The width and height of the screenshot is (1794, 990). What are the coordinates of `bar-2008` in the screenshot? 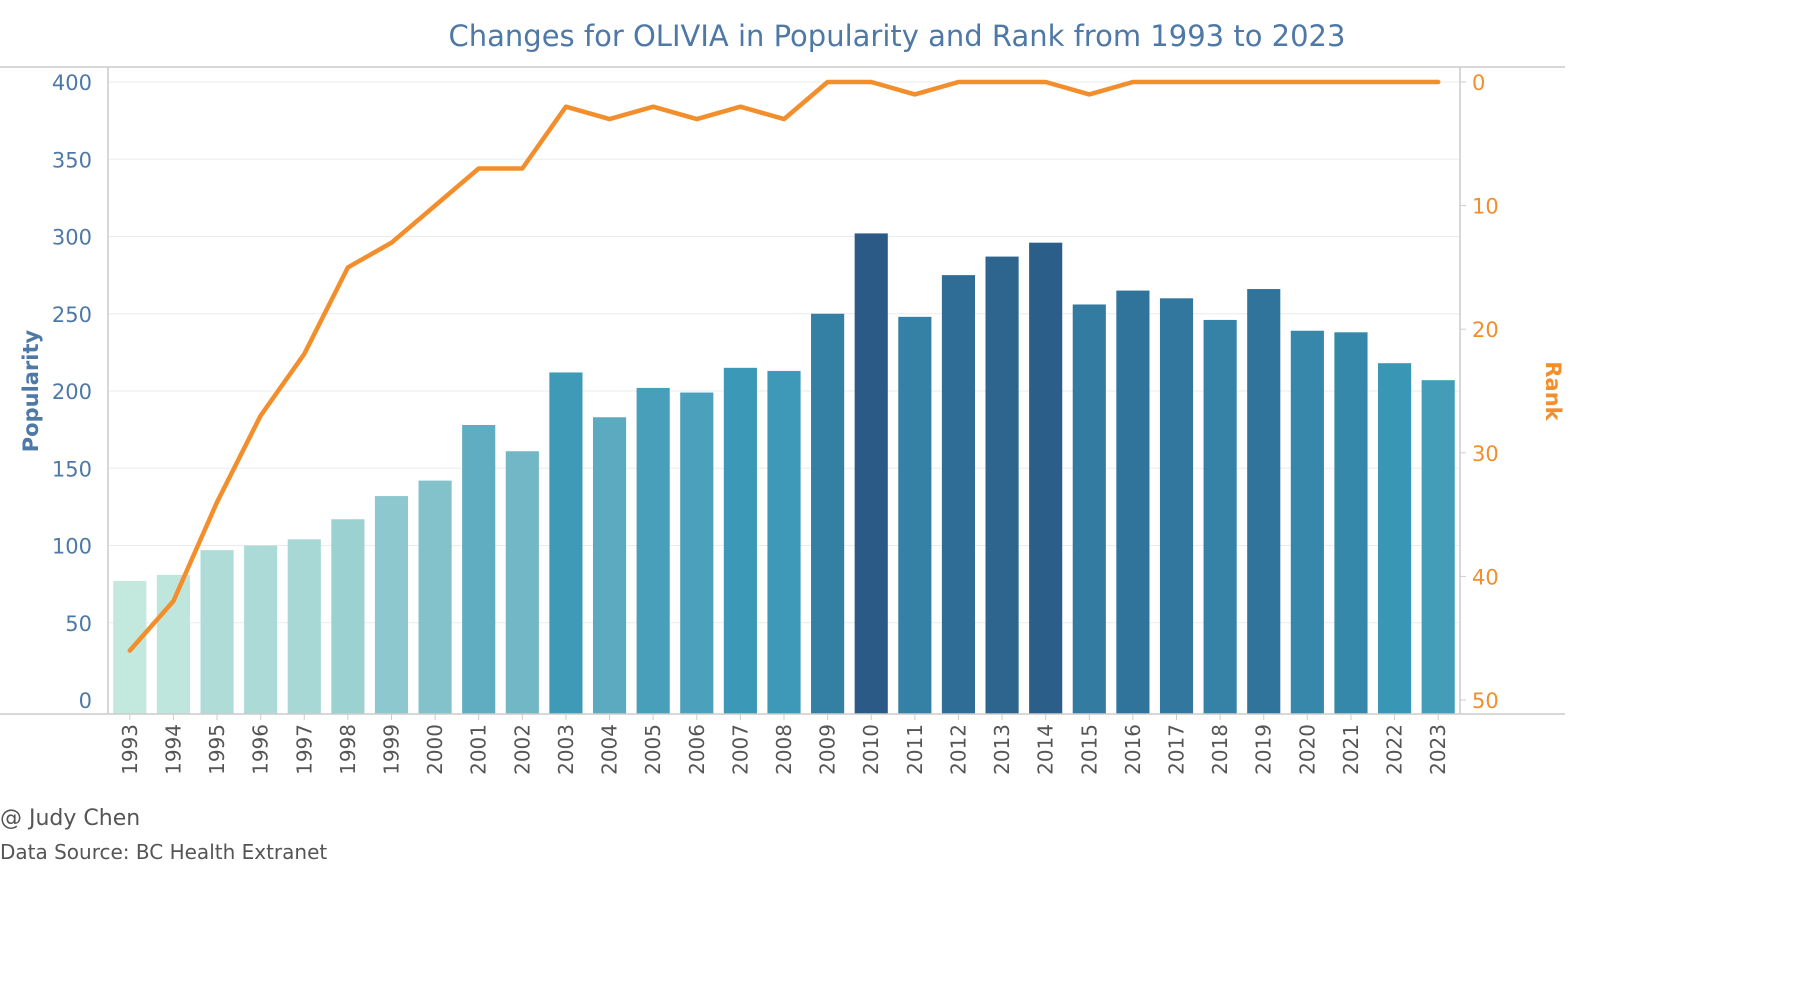 It's located at (784, 542).